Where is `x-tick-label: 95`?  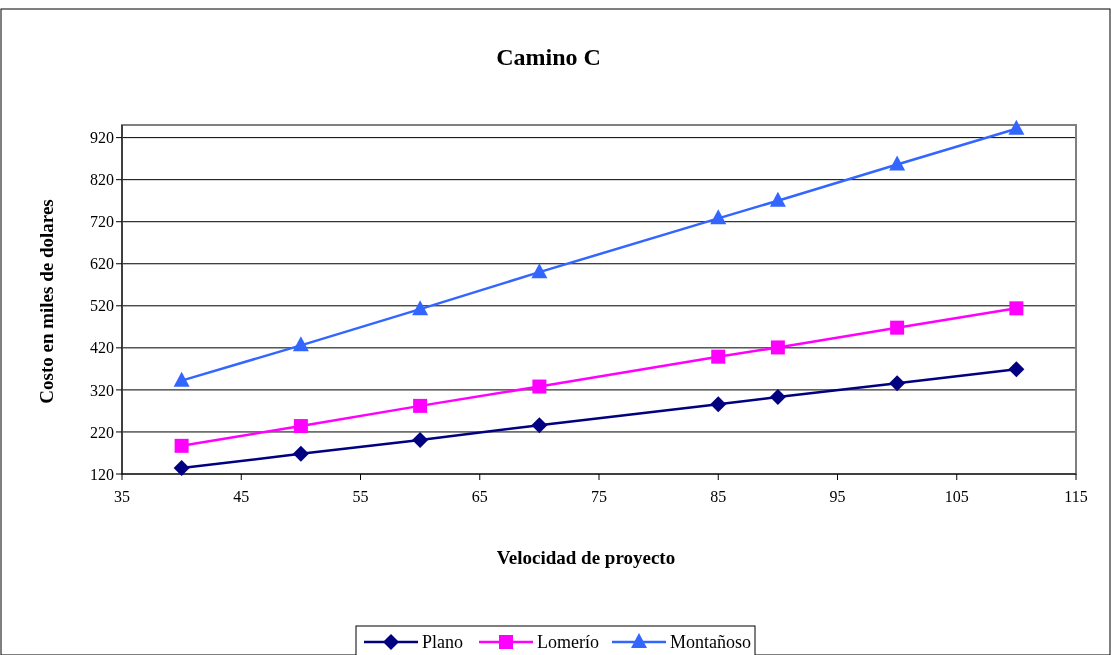 x-tick-label: 95 is located at coordinates (837, 496).